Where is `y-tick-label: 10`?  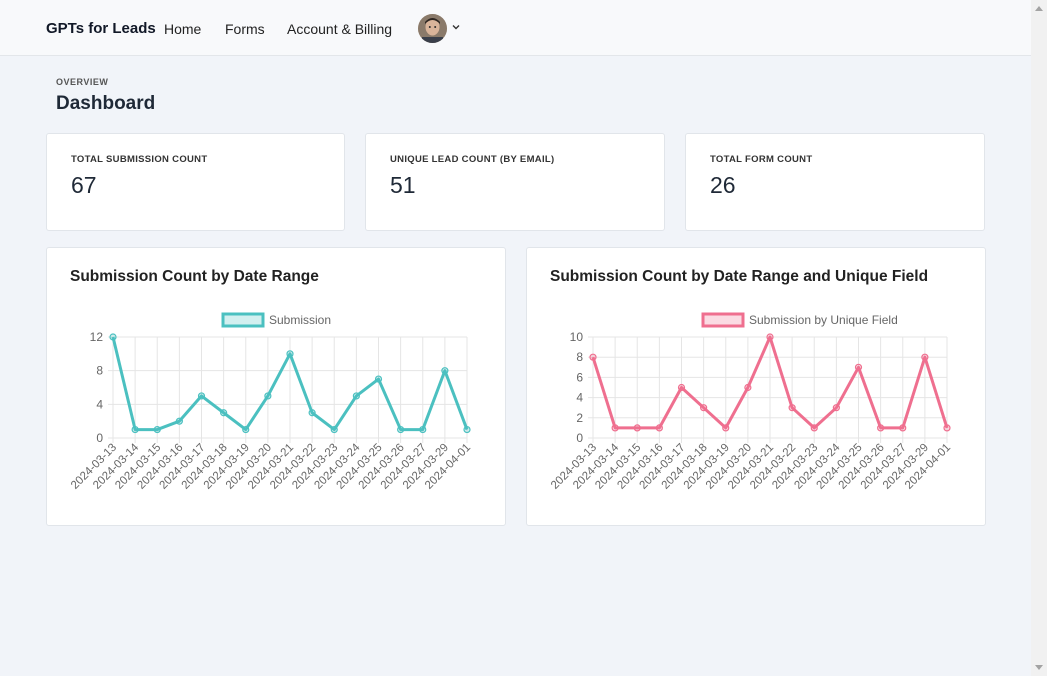 y-tick-label: 10 is located at coordinates (577, 337).